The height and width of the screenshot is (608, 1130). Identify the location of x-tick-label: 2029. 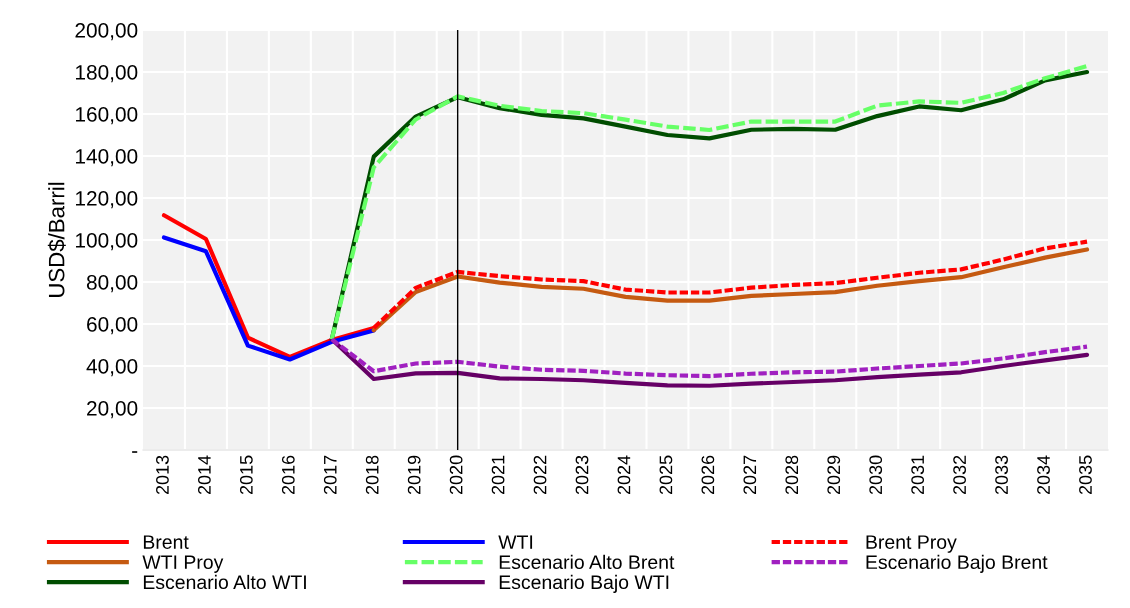
(834, 475).